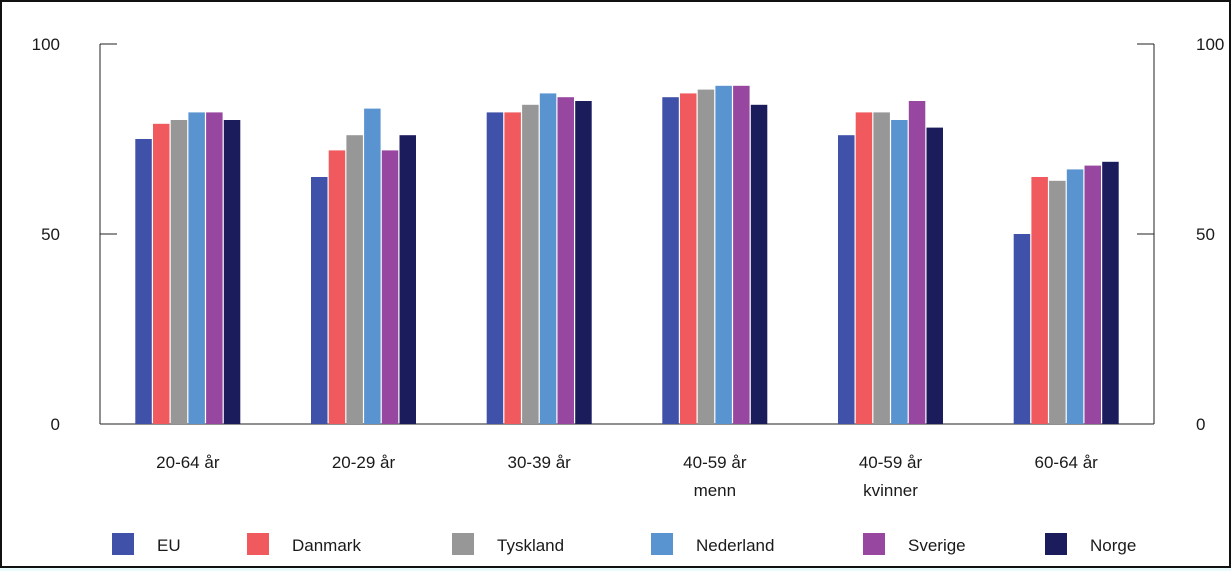 The image size is (1231, 571). What do you see at coordinates (46, 44) in the screenshot?
I see `left-tick-label: 100` at bounding box center [46, 44].